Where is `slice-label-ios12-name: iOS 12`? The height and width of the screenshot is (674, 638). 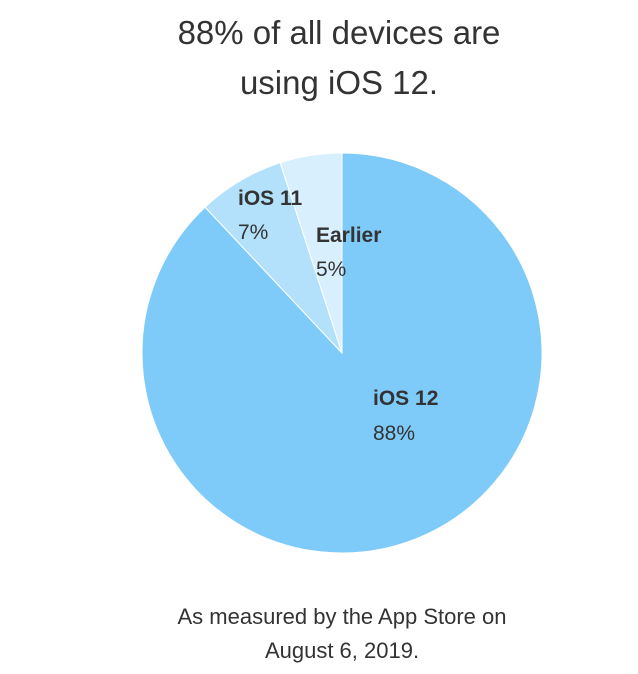
slice-label-ios12-name: iOS 12 is located at coordinates (405, 398).